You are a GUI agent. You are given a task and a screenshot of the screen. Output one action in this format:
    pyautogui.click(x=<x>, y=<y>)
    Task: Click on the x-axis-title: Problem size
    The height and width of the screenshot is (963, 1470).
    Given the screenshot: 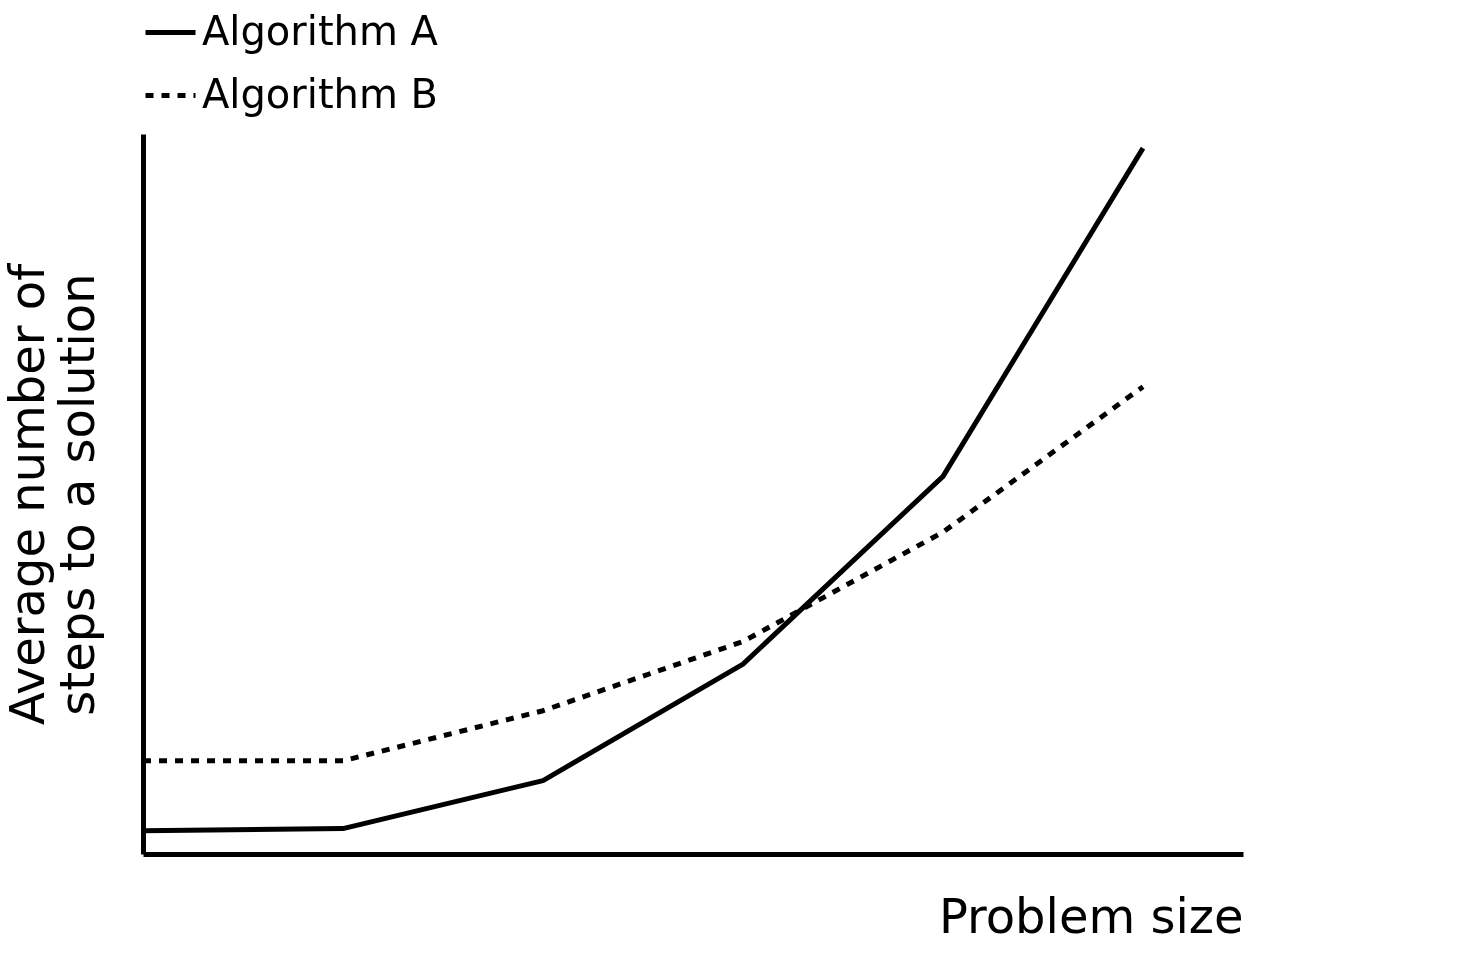 What is the action you would take?
    pyautogui.click(x=1091, y=915)
    